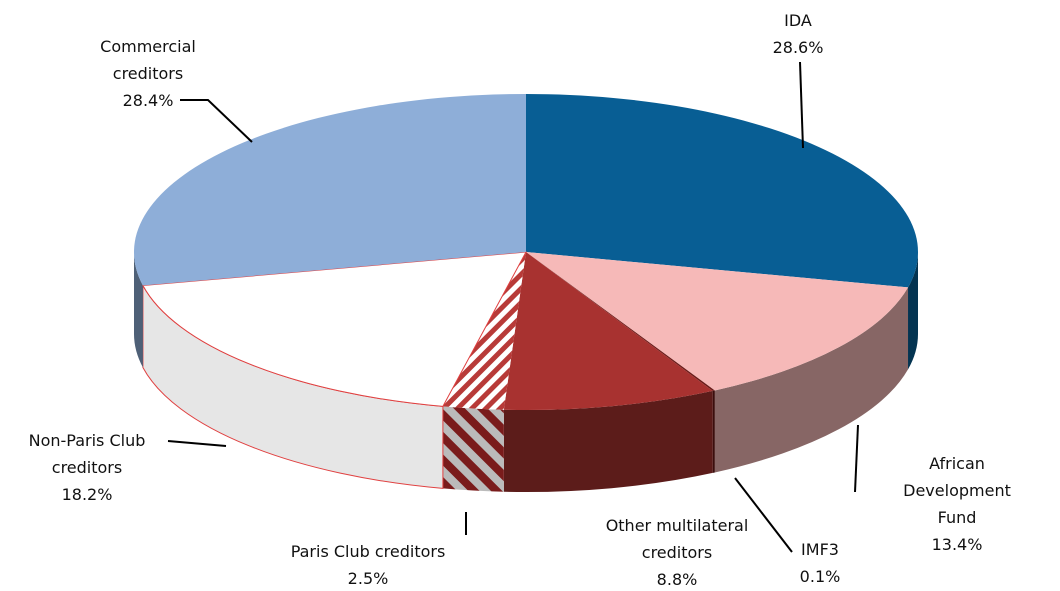 The height and width of the screenshot is (591, 1060). I want to click on category-label: IDA, so click(798, 20).